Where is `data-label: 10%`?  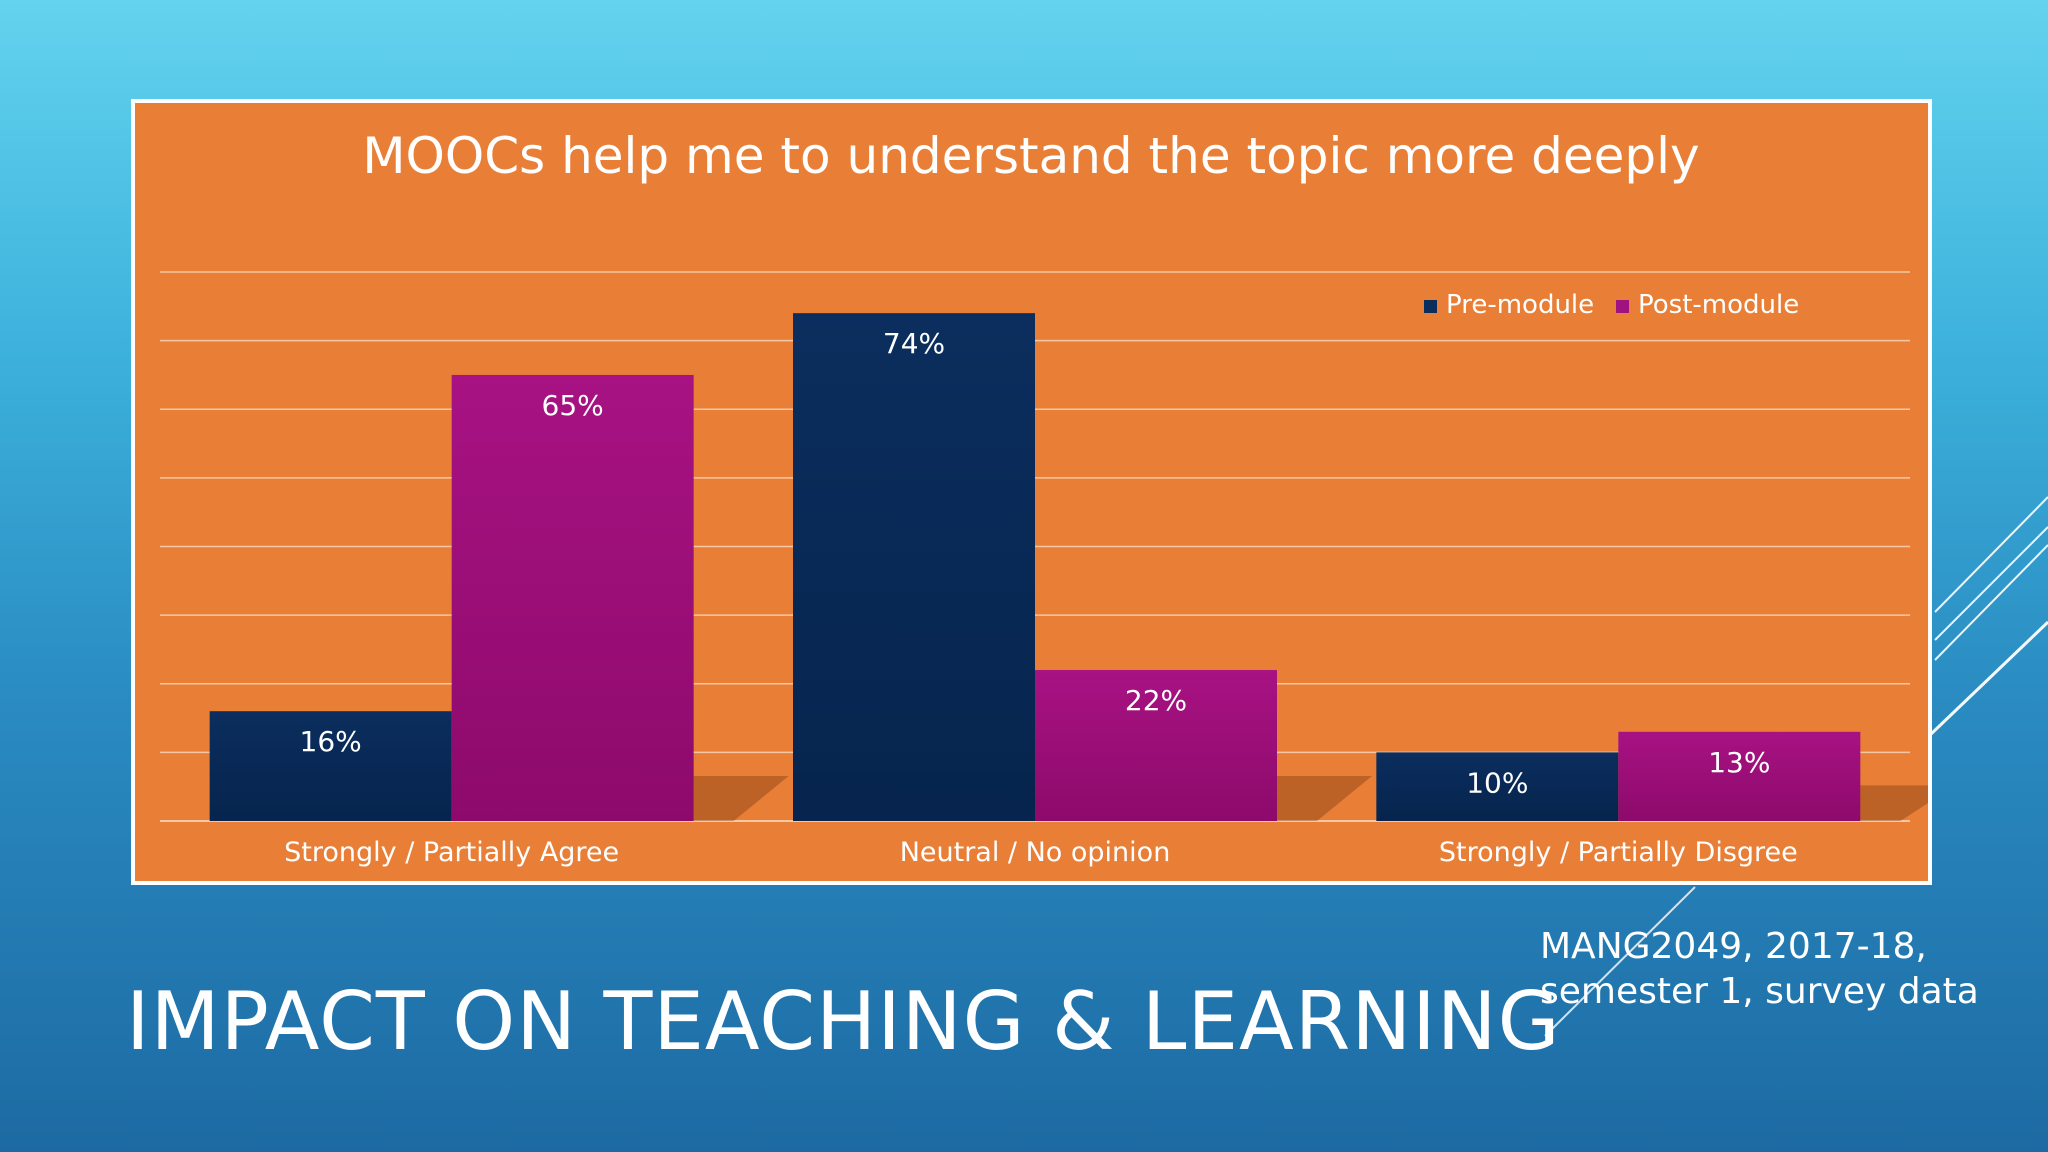
data-label: 10% is located at coordinates (1497, 782).